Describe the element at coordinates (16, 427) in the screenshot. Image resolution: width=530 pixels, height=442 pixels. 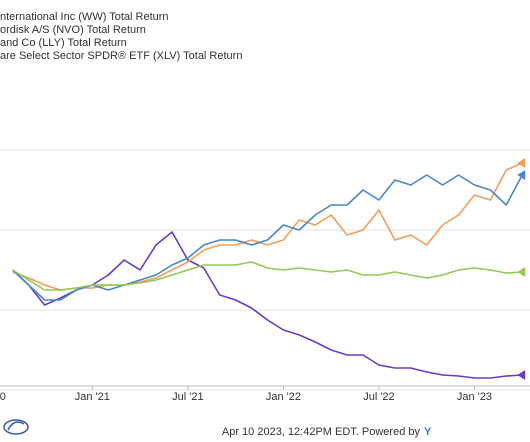
I see `logo` at that location.